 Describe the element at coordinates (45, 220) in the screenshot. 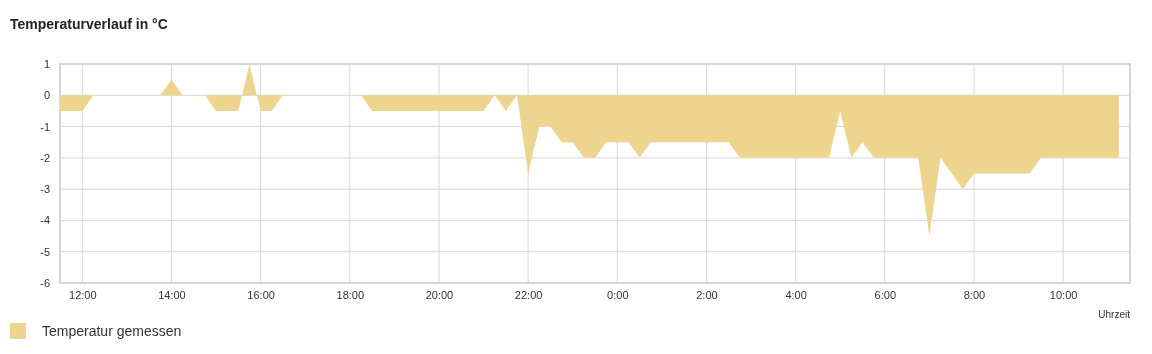

I see `y-tick-label: -4` at that location.